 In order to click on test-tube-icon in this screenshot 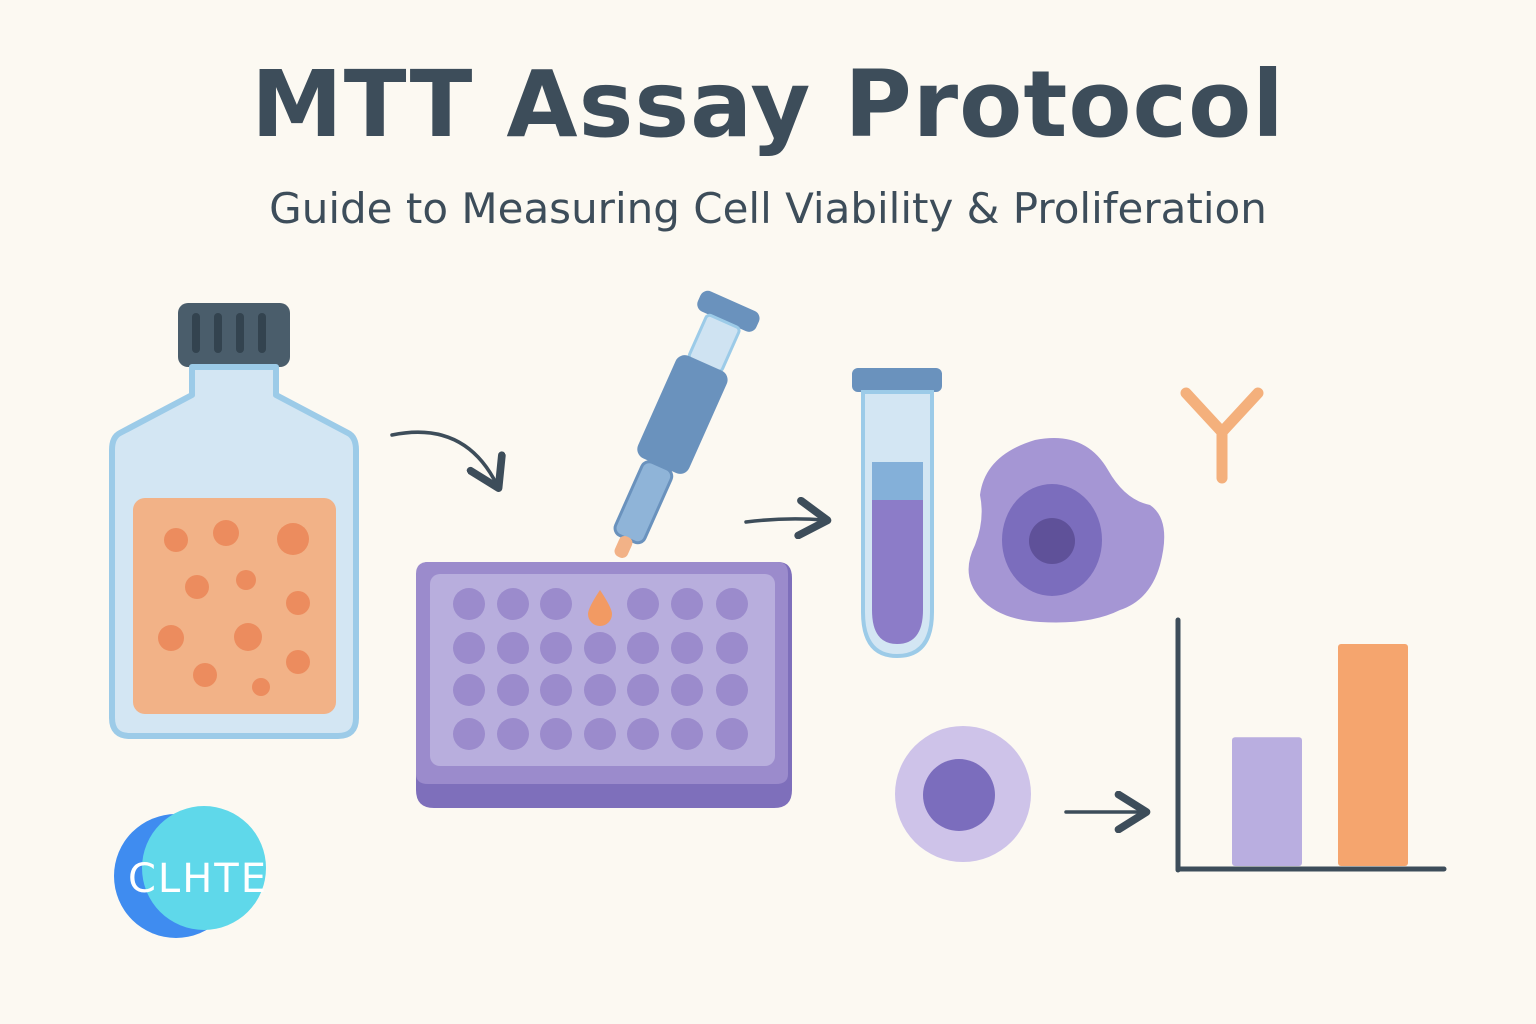, I will do `click(897, 513)`.